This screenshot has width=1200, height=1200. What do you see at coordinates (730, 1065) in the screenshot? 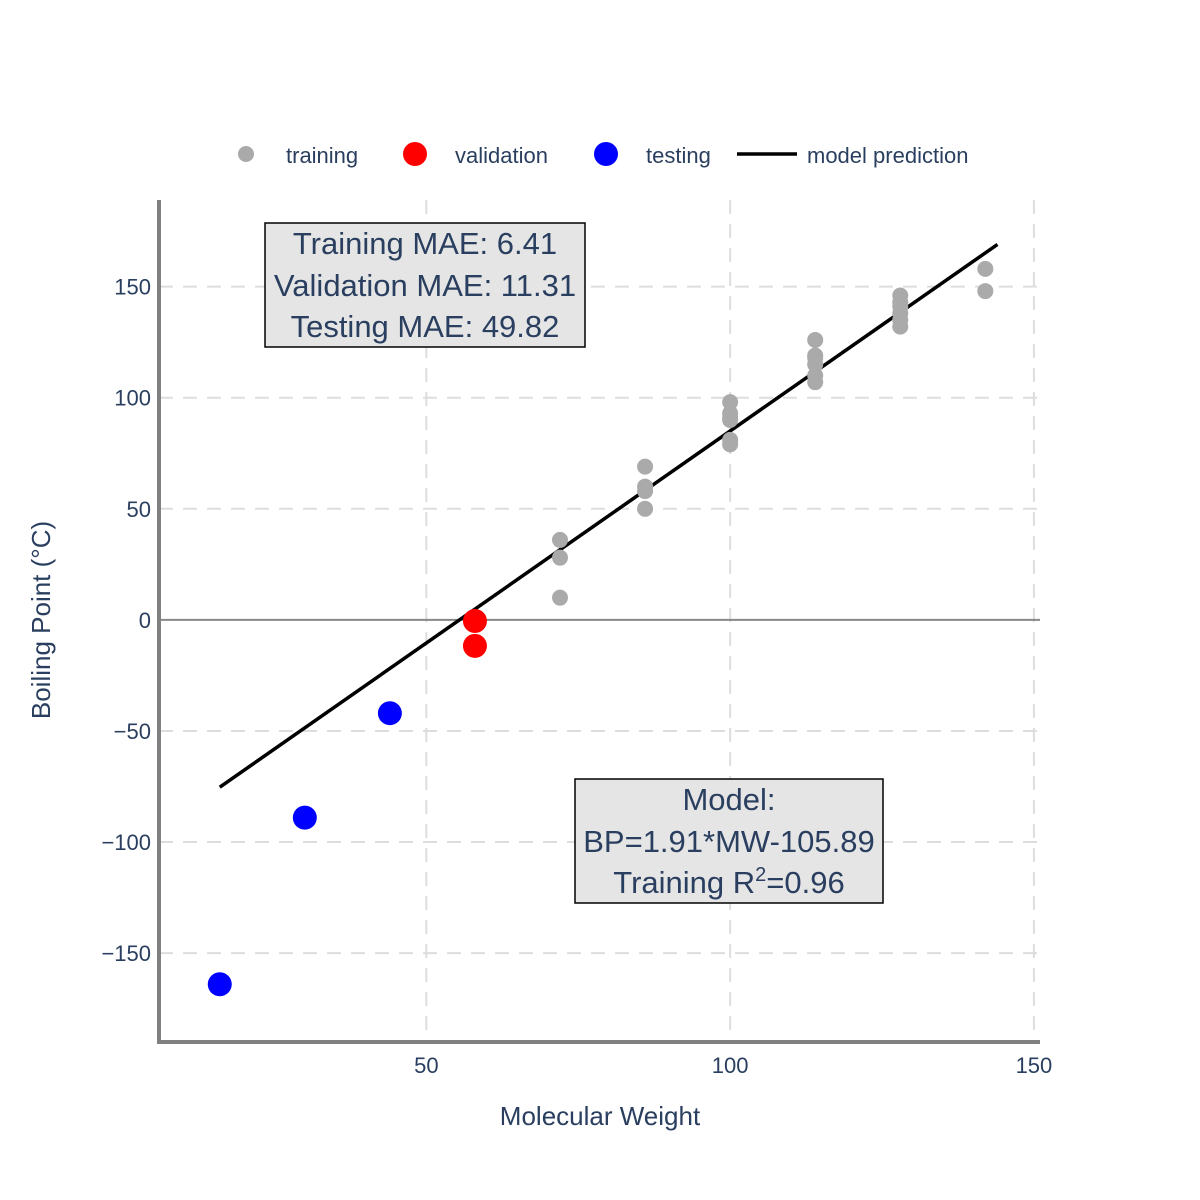
I see `x-tick-label: 100` at bounding box center [730, 1065].